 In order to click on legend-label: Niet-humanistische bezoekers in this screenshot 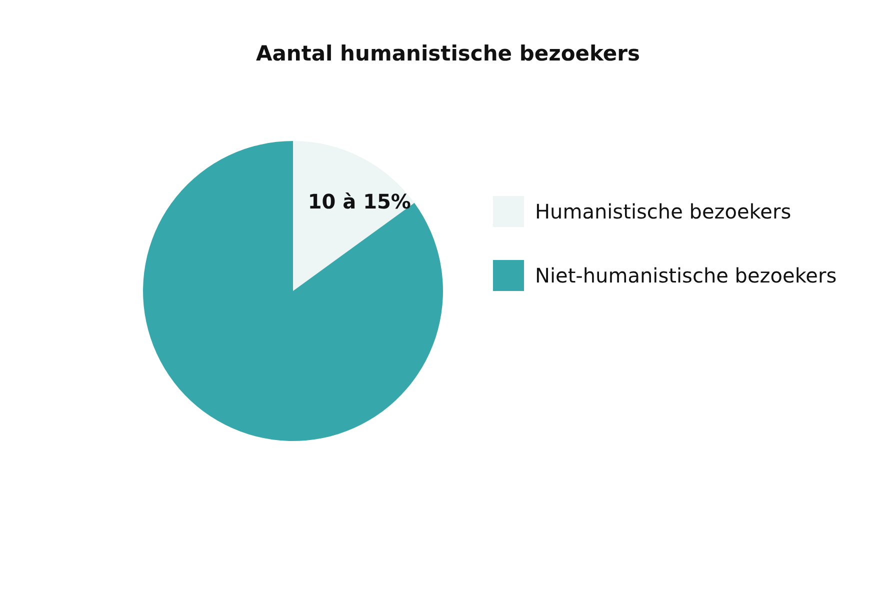, I will do `click(686, 276)`.